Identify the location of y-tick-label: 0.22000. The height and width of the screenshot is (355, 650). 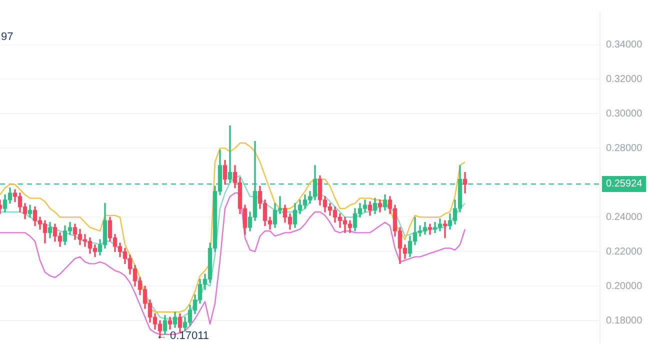
(624, 252).